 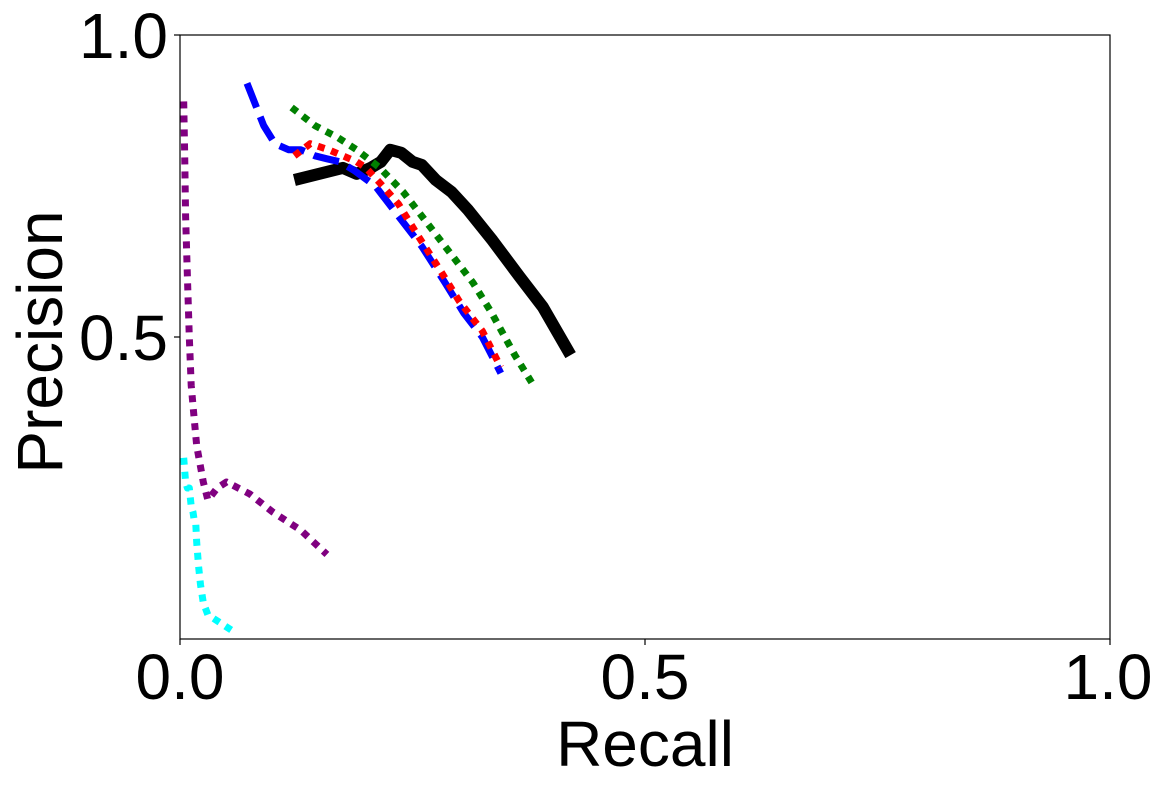 What do you see at coordinates (123, 36) in the screenshot?
I see `y-tick-label-2: 1.0` at bounding box center [123, 36].